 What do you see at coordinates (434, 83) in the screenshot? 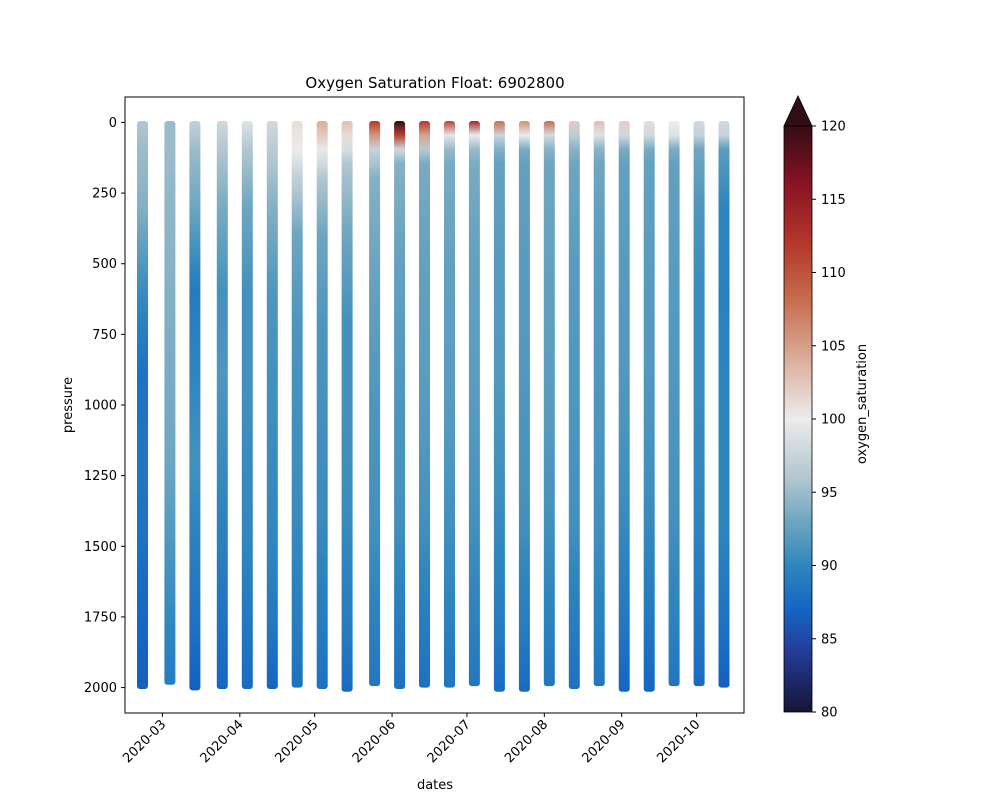
I see `chart-title: Oxygen Saturation Float: 6902800` at bounding box center [434, 83].